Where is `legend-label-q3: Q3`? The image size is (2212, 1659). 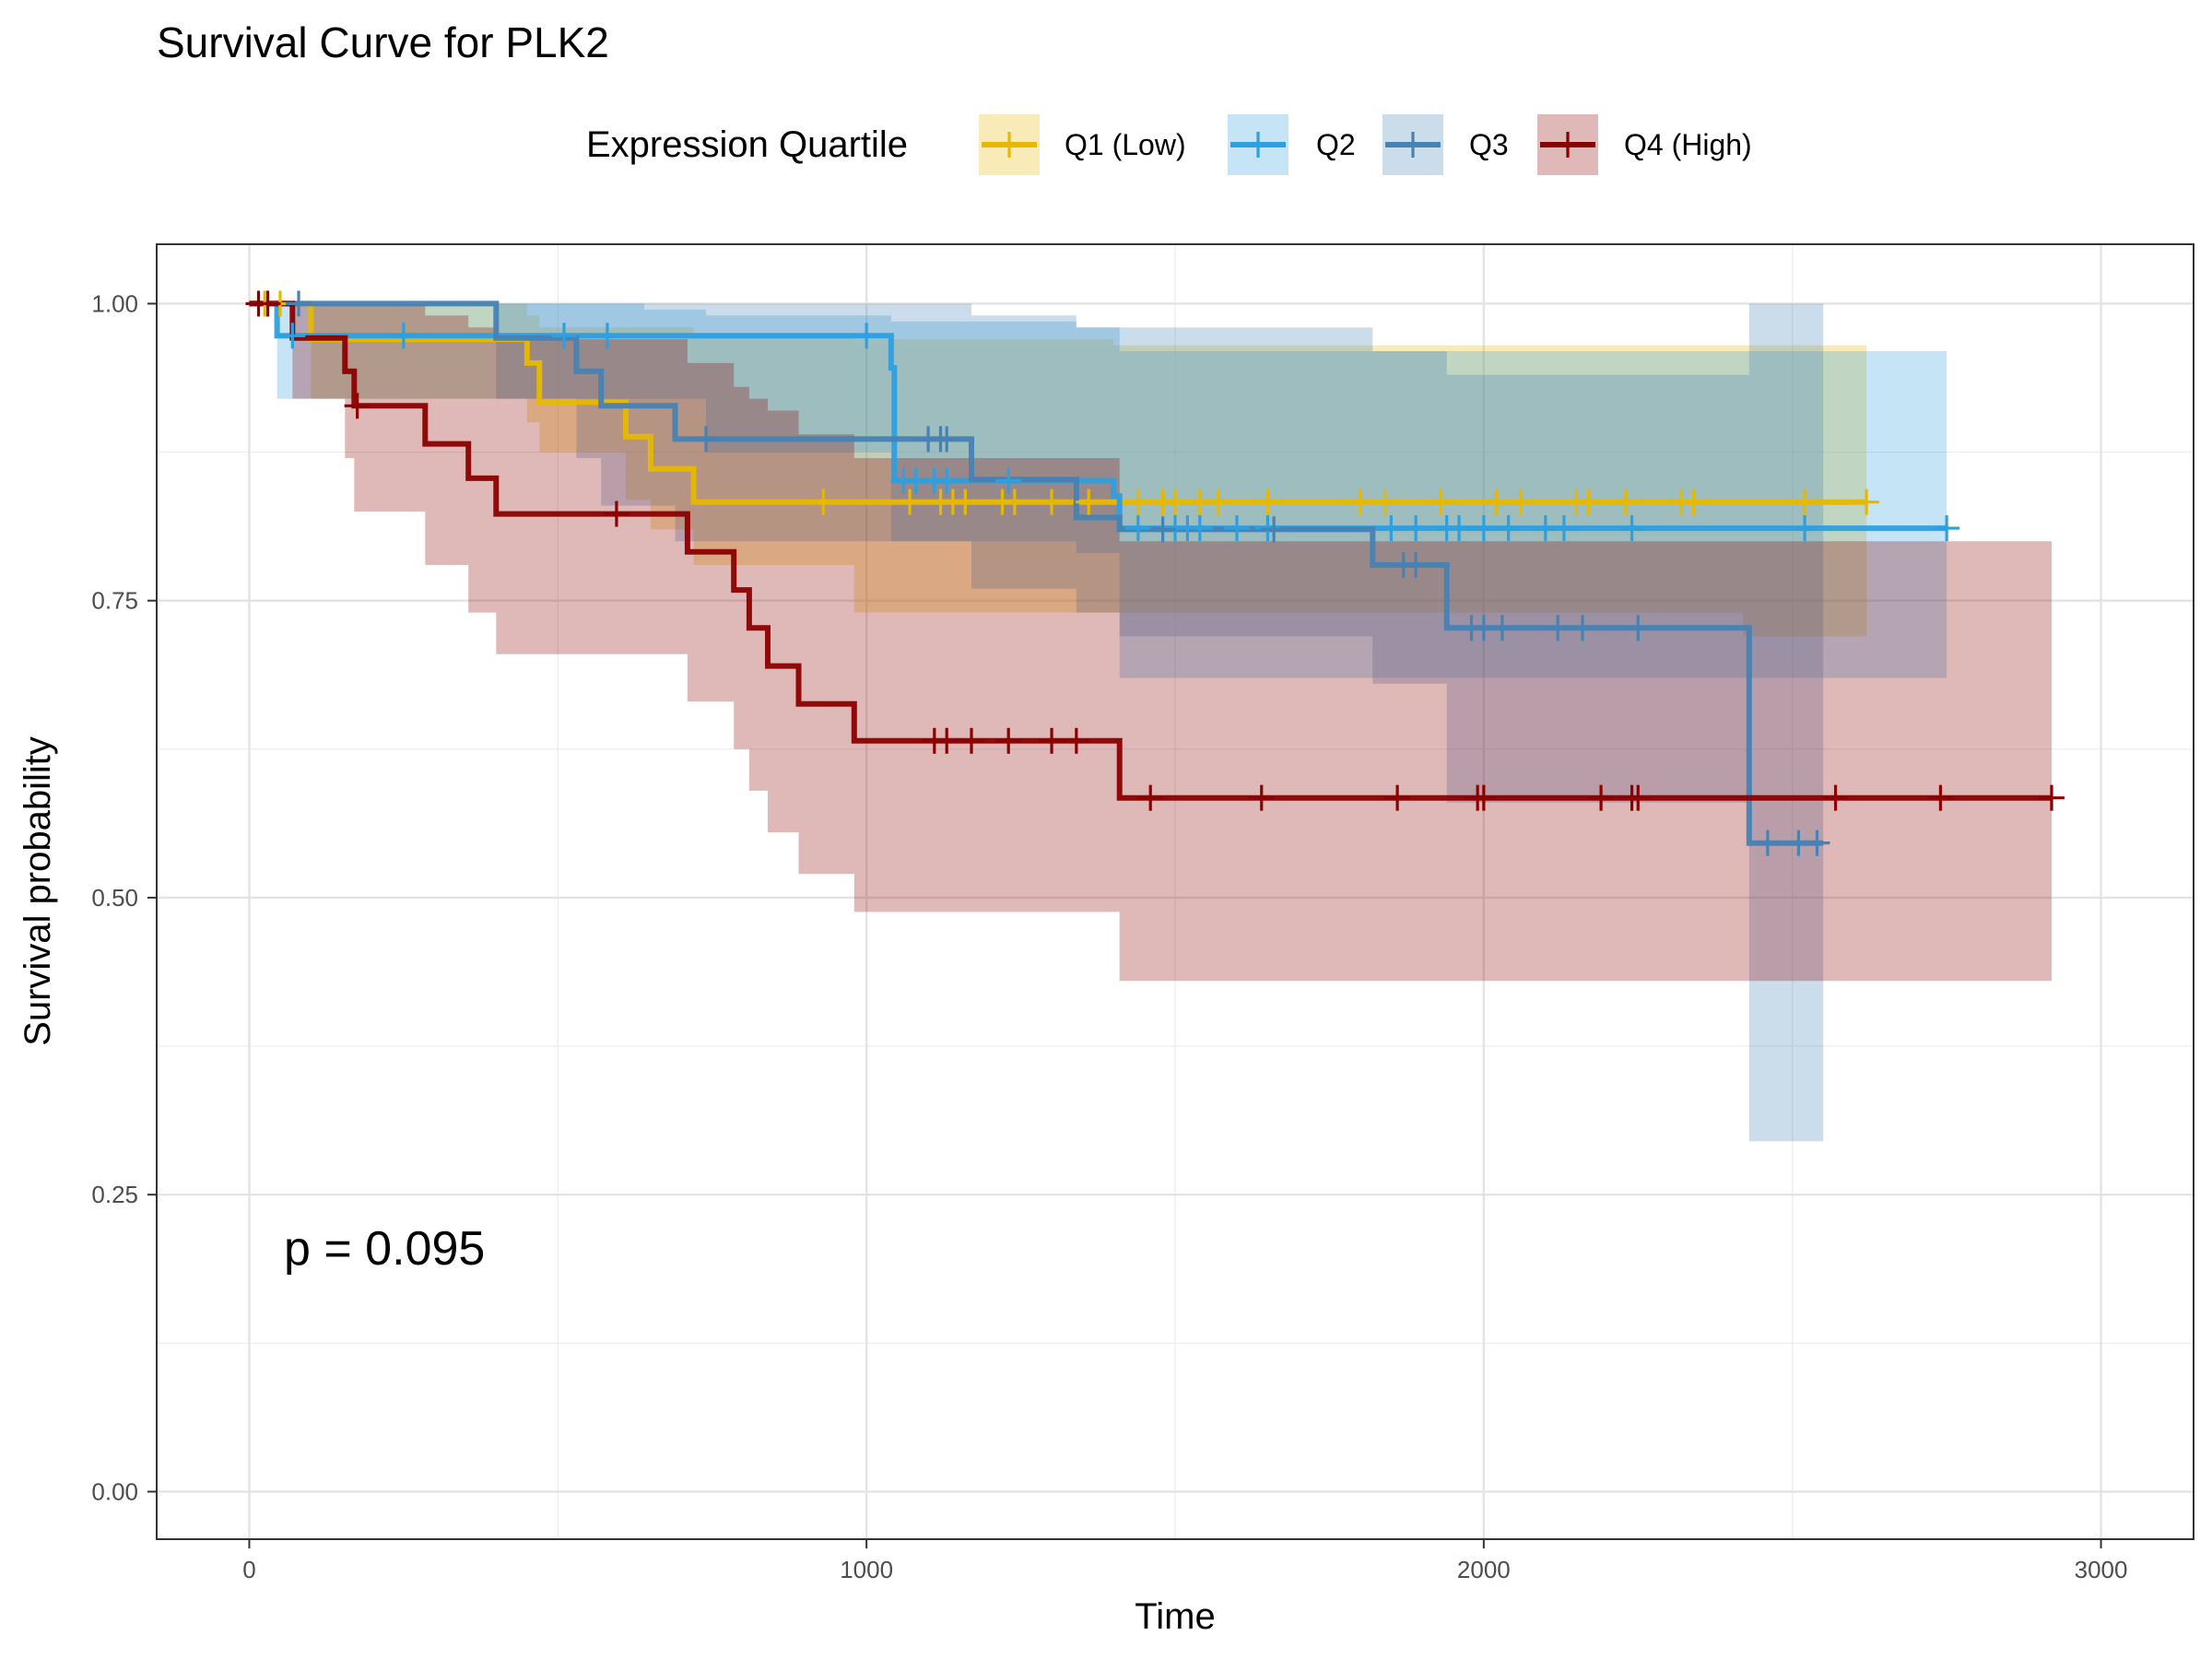
legend-label-q3: Q3 is located at coordinates (1489, 144).